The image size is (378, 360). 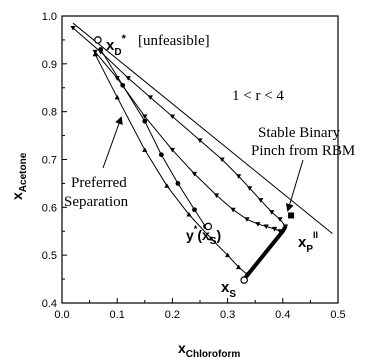 I want to click on x-tick-label: 0.3, so click(x=227, y=315).